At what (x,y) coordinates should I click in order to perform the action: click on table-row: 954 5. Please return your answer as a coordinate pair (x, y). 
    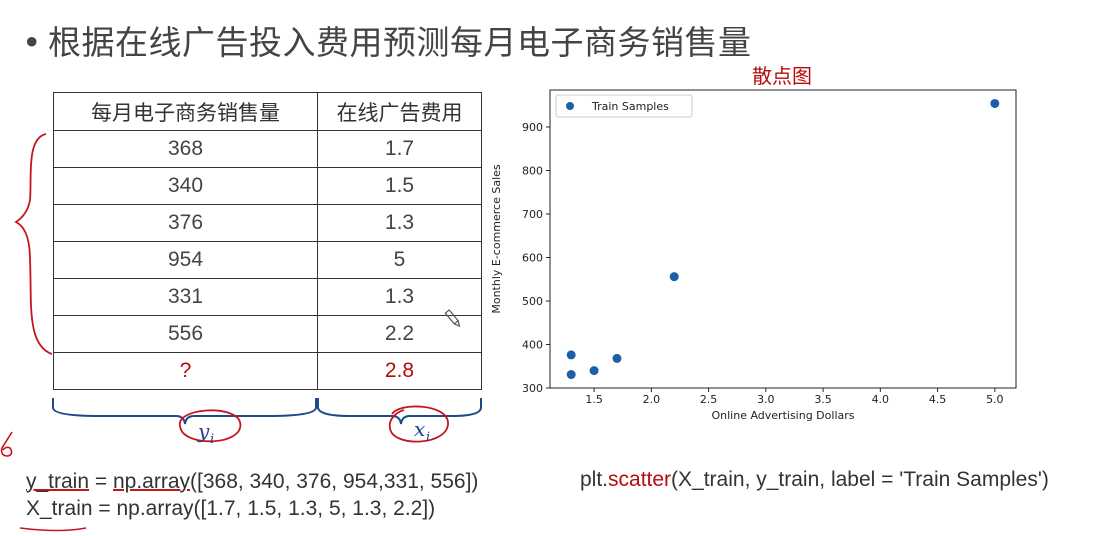
    Looking at the image, I should click on (267, 260).